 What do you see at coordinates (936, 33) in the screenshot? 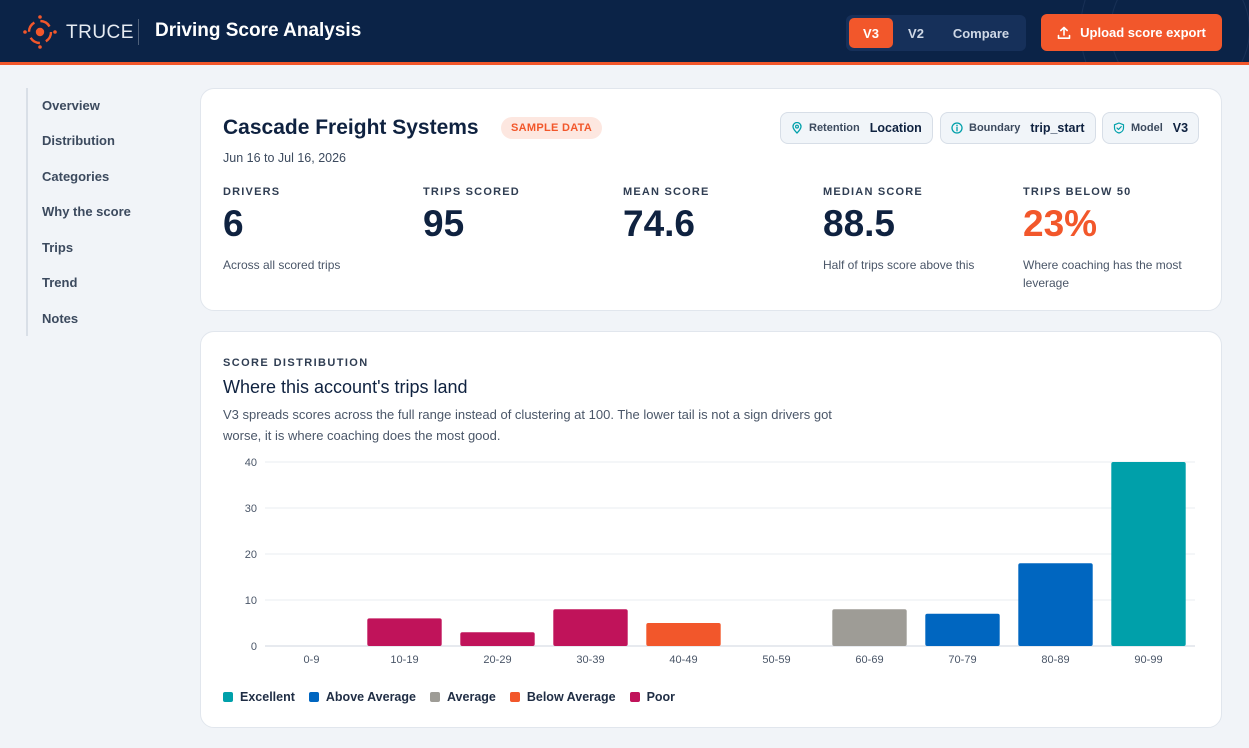
I see `version-switch: V3 V2 Compare` at bounding box center [936, 33].